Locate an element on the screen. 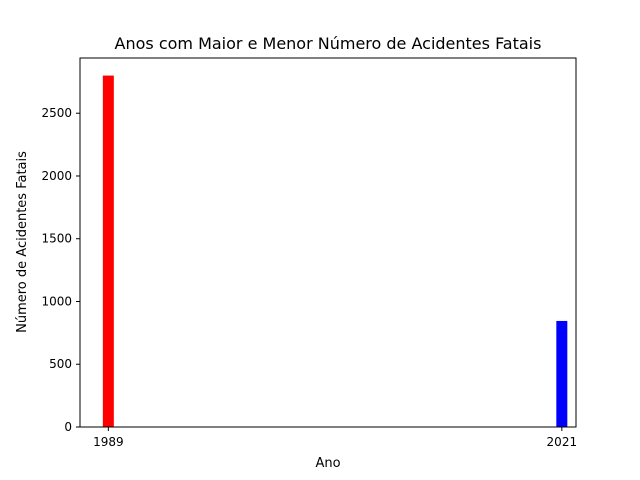 The height and width of the screenshot is (480, 640). bar-1989 is located at coordinates (108, 251).